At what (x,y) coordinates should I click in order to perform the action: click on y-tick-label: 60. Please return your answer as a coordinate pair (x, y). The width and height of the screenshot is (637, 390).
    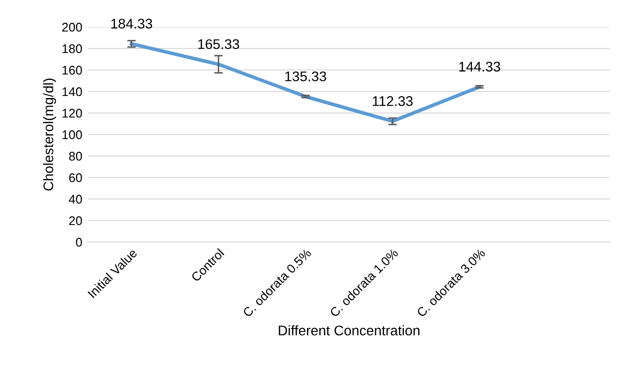
    Looking at the image, I should click on (75, 177).